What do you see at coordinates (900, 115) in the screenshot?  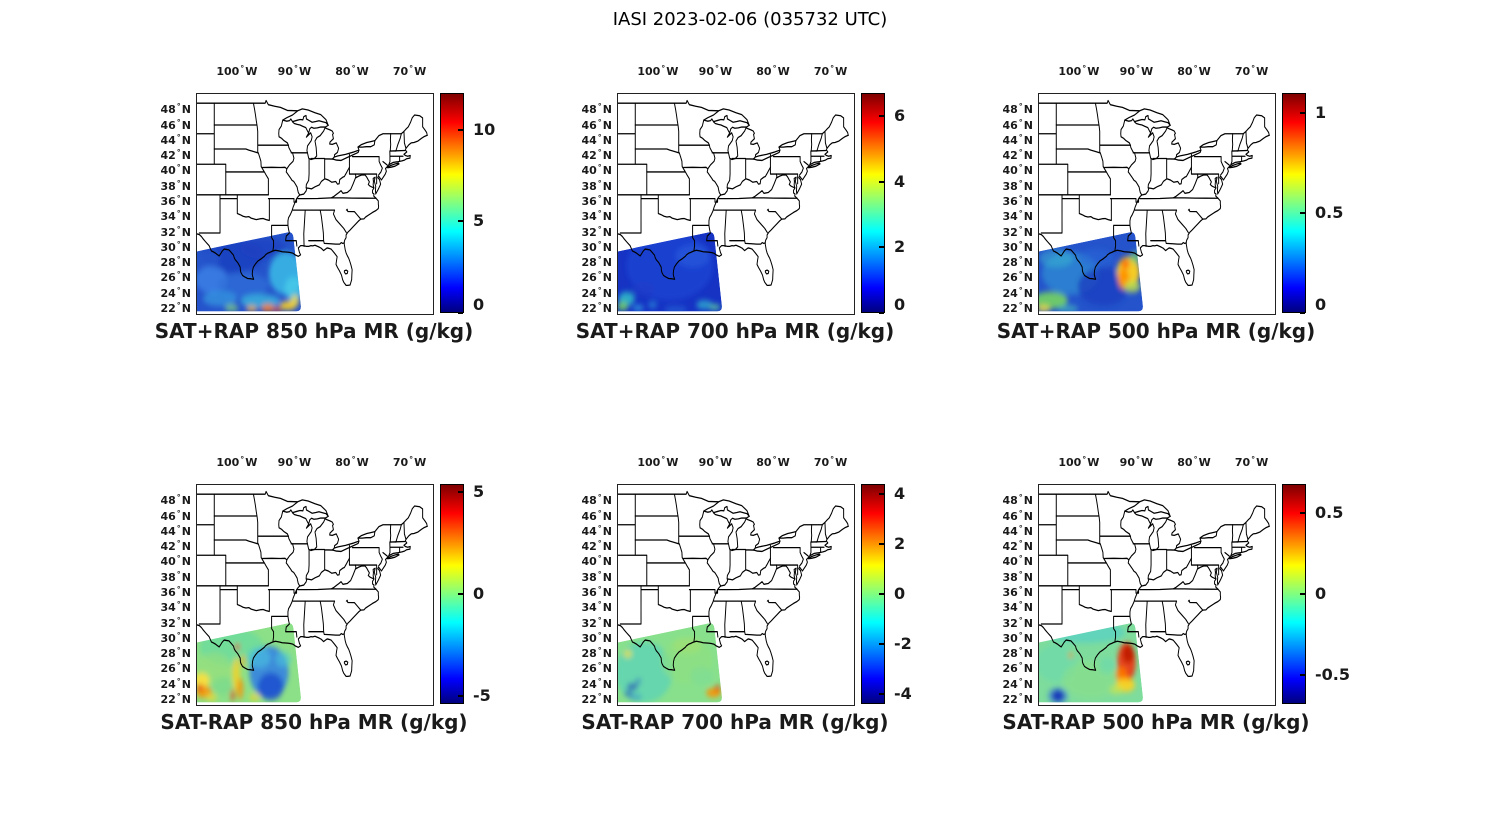 I see `colorbar-tick-label: 6` at bounding box center [900, 115].